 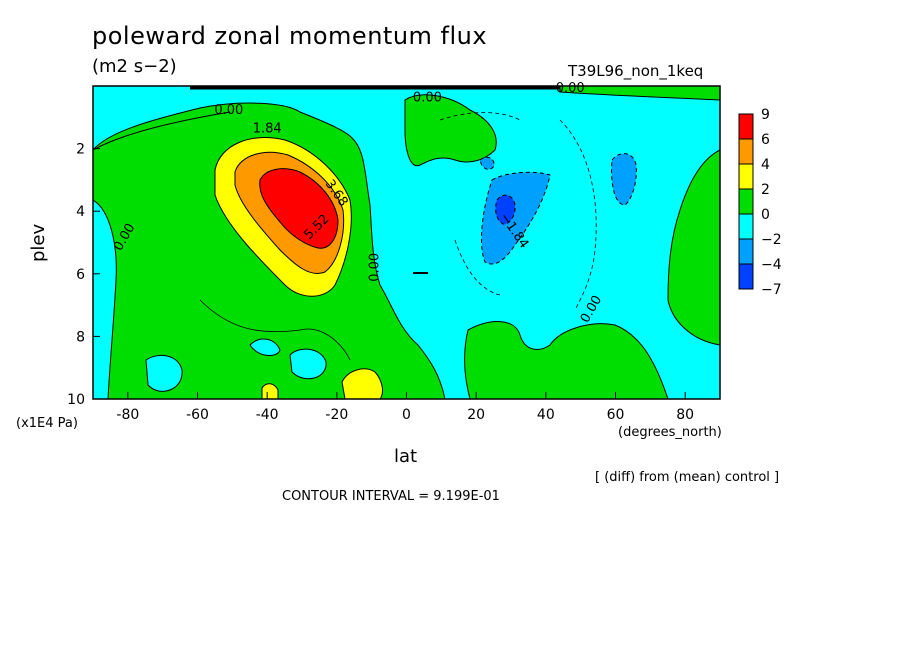 I want to click on fill-band-0-to-2-nh-hi-lat, so click(x=693, y=247).